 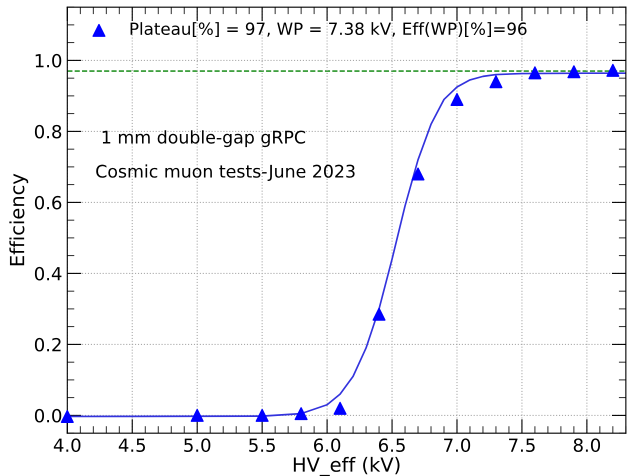 I want to click on y-tick-label: 0.4, so click(x=48, y=273).